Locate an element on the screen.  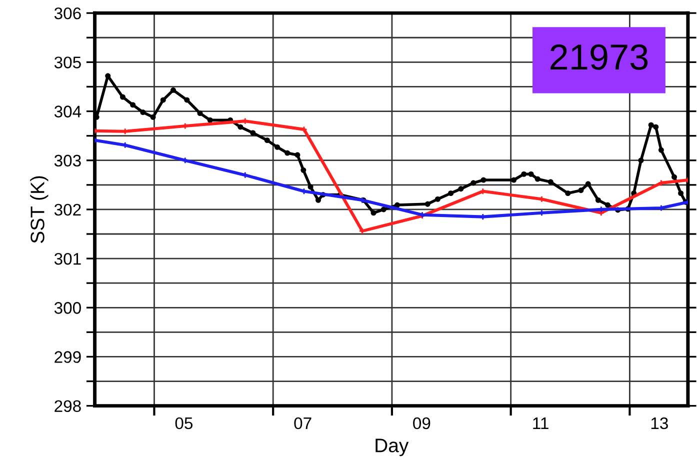
y-tick-label: 302 is located at coordinates (67, 210).